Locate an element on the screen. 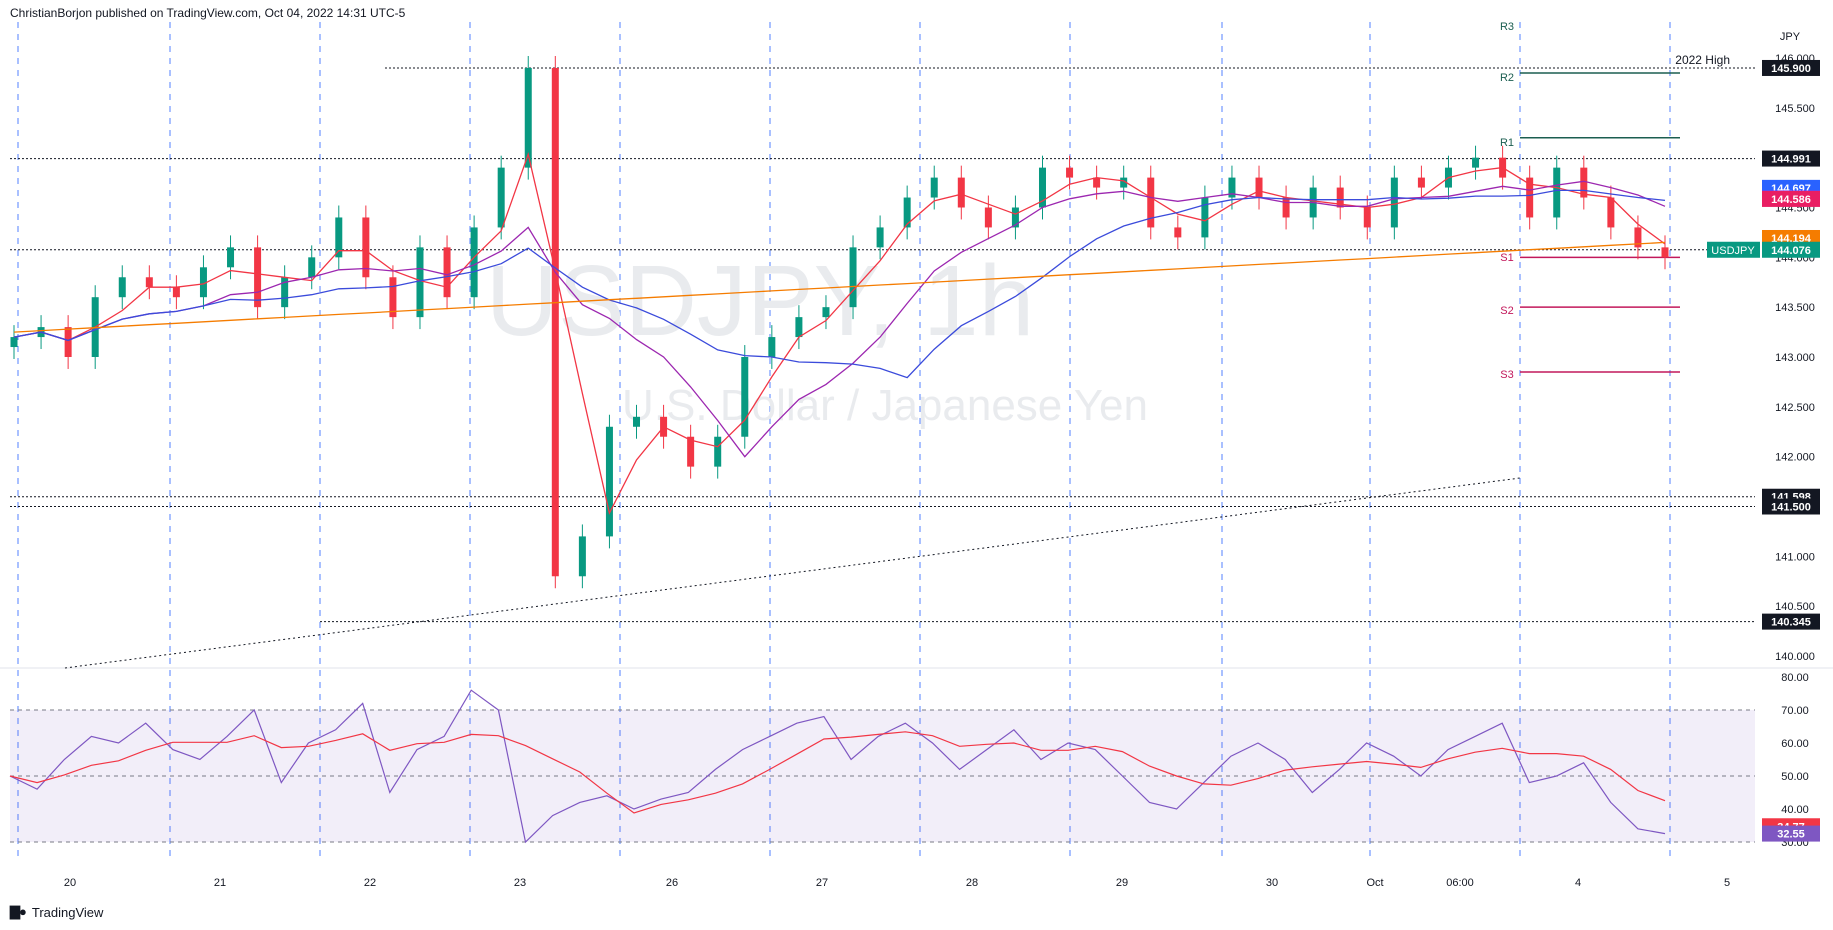  annotation-5: S2 is located at coordinates (1506, 311).